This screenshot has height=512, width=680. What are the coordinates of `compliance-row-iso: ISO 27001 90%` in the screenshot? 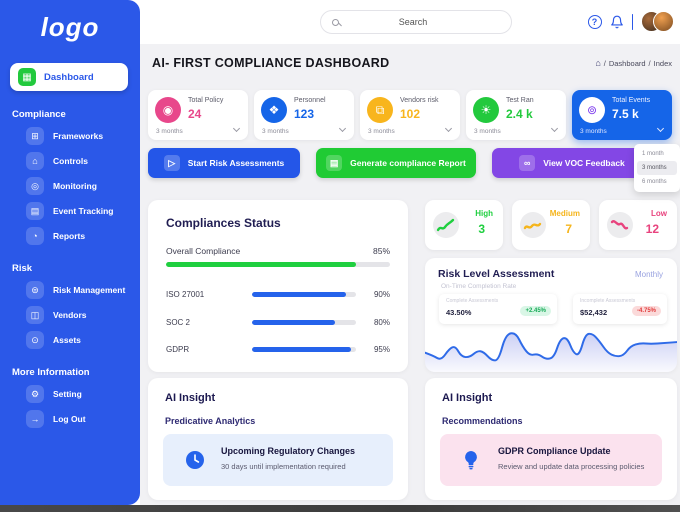 It's located at (278, 294).